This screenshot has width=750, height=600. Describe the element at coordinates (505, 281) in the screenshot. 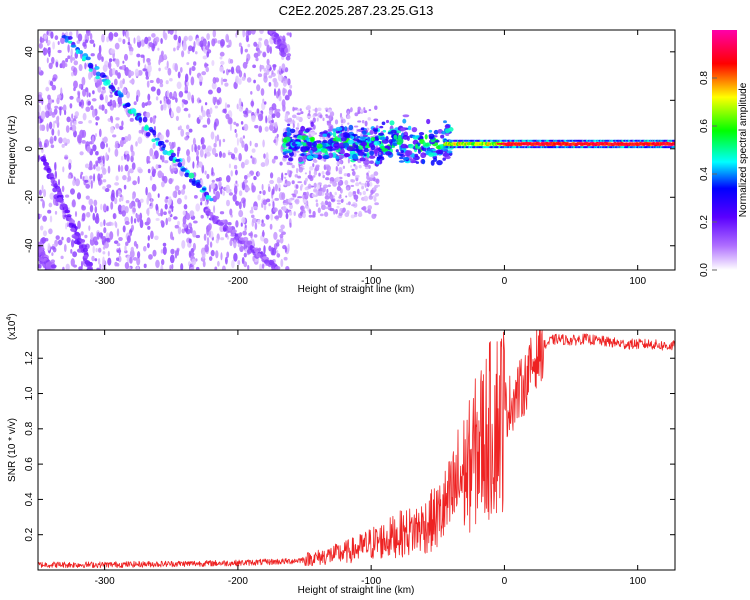

I see `x-tick-label: 0` at that location.